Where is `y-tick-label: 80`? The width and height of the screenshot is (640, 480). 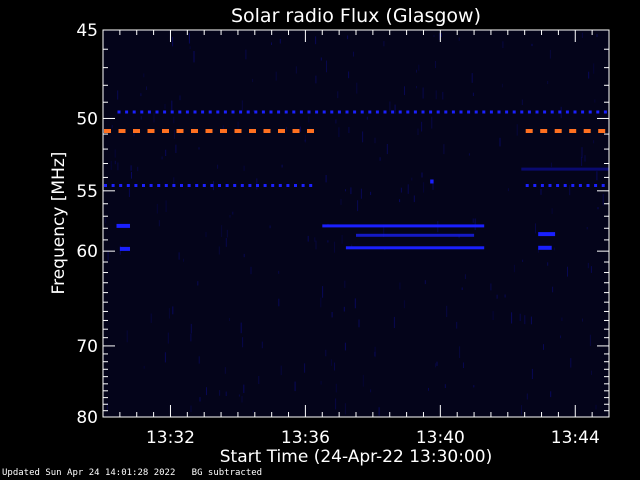
y-tick-label: 80 is located at coordinates (87, 418).